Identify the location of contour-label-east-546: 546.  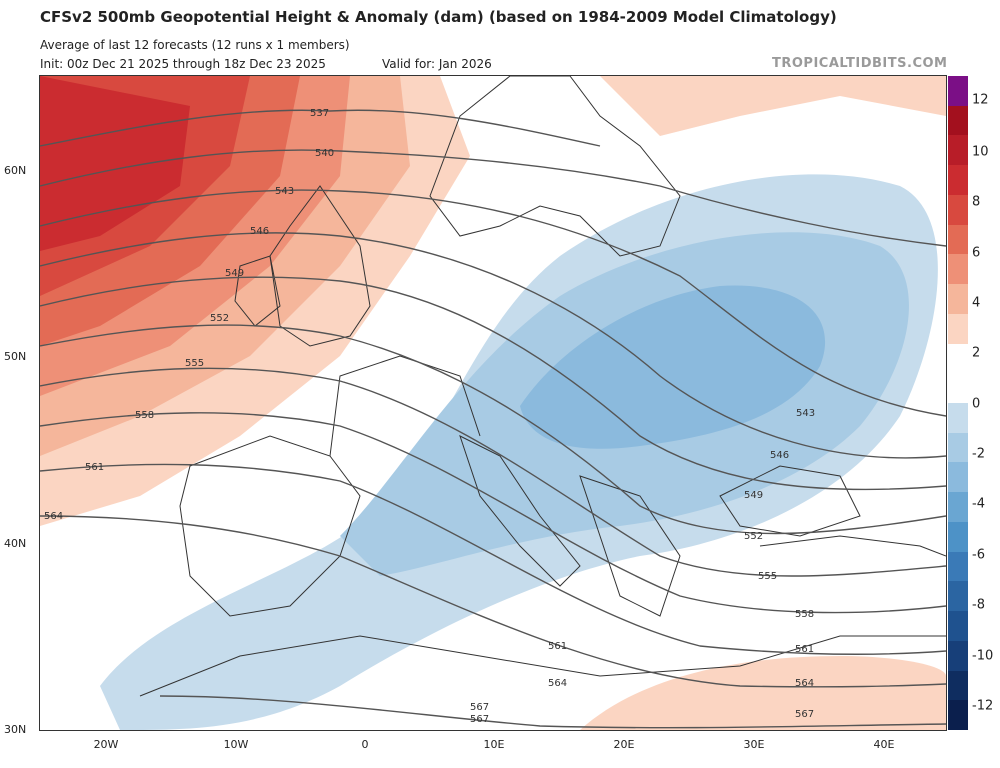
(779, 455).